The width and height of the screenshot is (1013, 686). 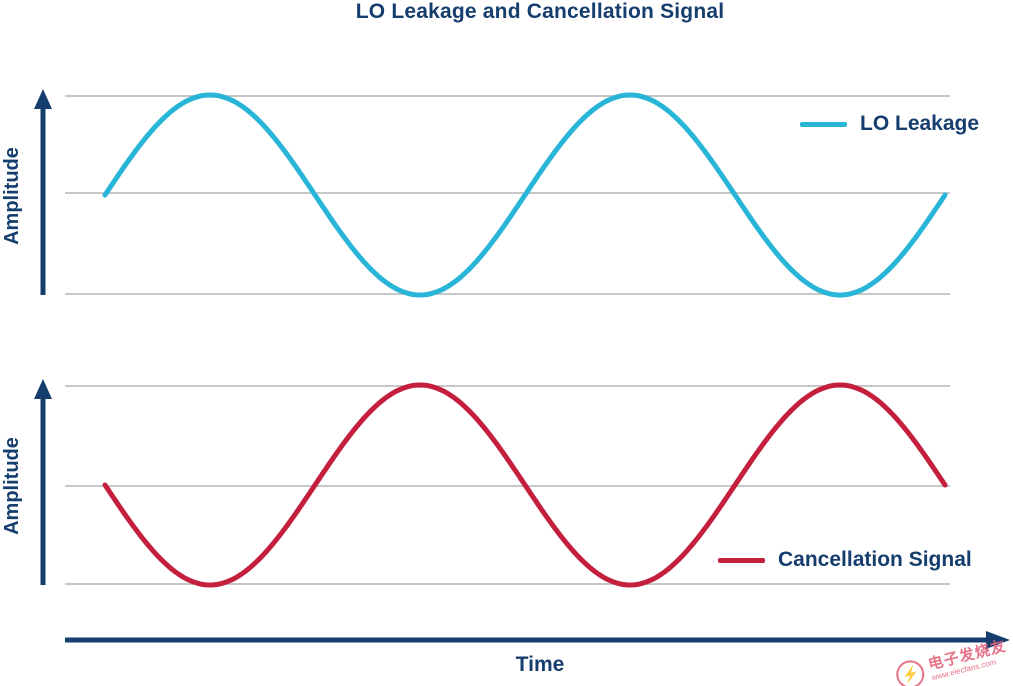 What do you see at coordinates (12, 196) in the screenshot?
I see `y-axis-label-top: Amplitude` at bounding box center [12, 196].